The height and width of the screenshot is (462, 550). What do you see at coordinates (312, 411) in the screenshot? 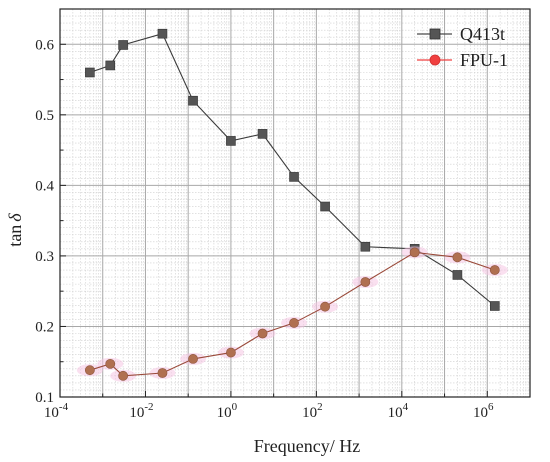
I see `x-tick-label: 10²` at bounding box center [312, 411].